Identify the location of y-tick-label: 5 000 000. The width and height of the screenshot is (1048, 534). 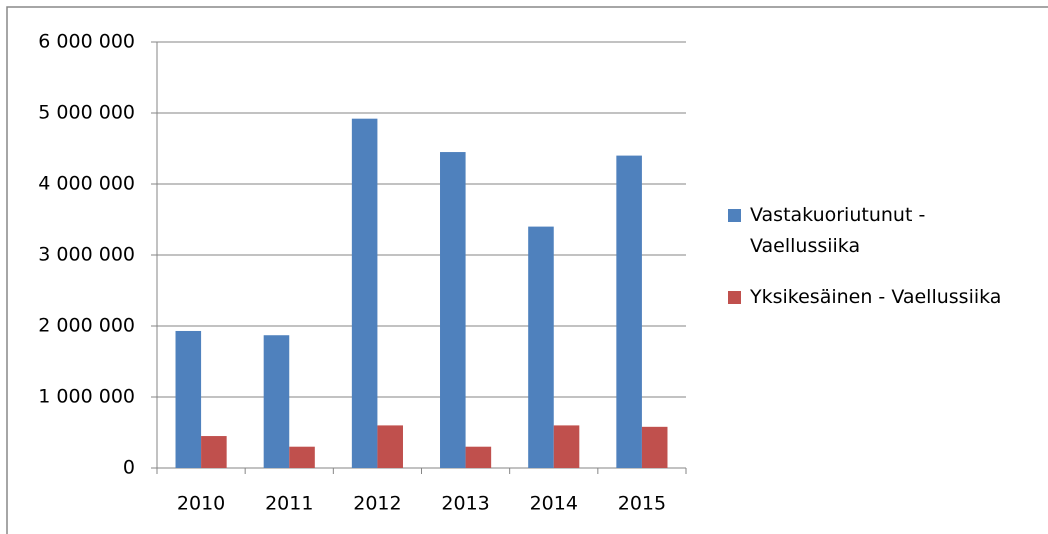
(86, 113).